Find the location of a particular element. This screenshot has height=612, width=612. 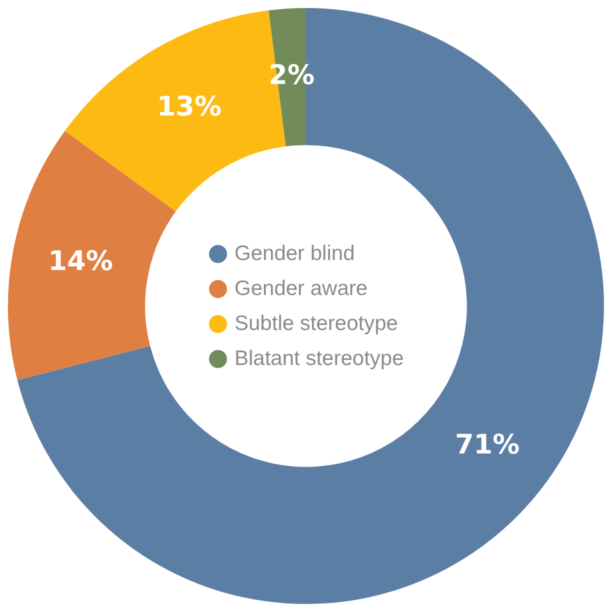

legend-label: Gender blind is located at coordinates (294, 254).